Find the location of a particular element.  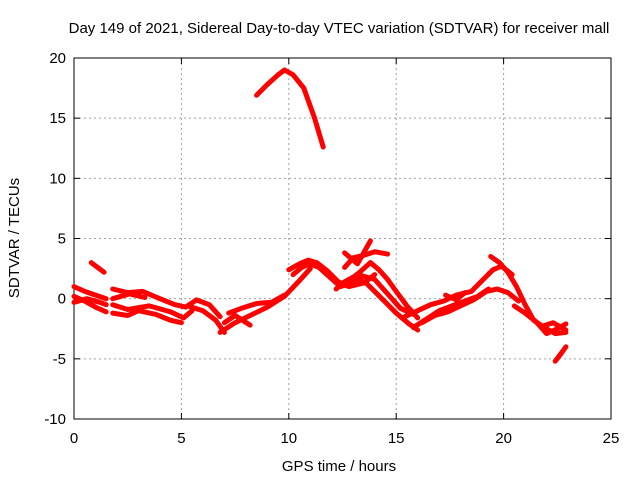

y-tick-label: 20 is located at coordinates (57, 58).